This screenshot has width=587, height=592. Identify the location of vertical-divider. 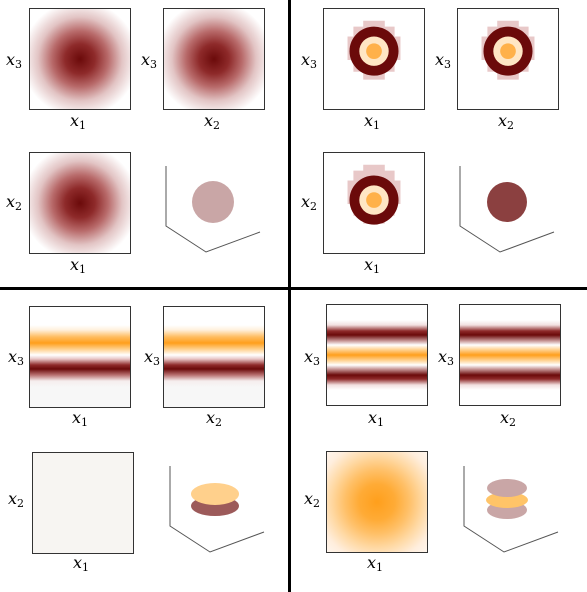
(289, 296).